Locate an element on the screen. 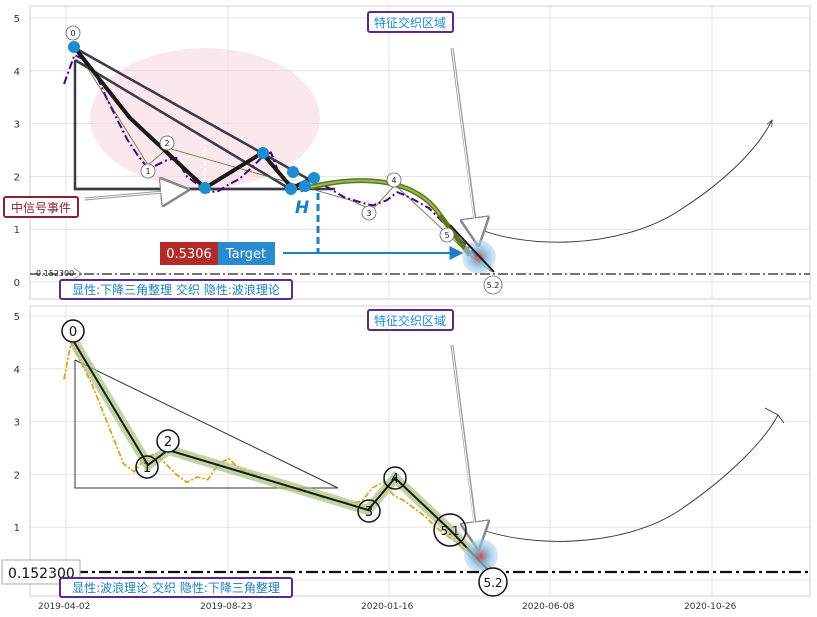 The width and height of the screenshot is (817, 617). h-marker-label: H is located at coordinates (302, 208).